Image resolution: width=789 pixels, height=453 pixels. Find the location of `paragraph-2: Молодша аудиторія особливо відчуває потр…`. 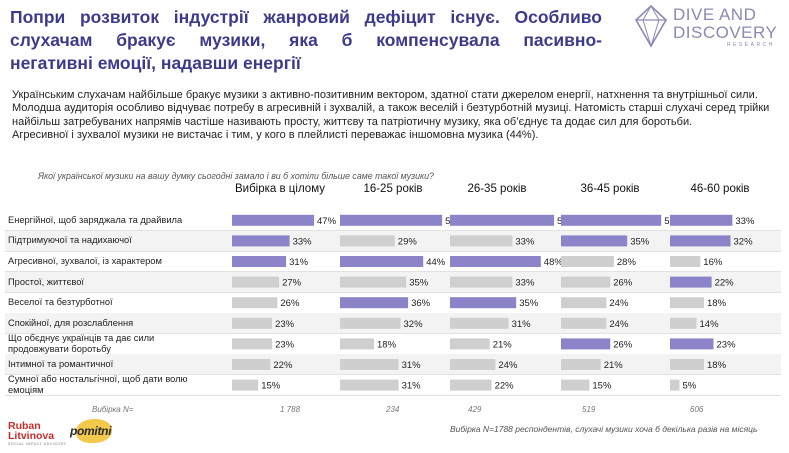

paragraph-2: Молодша аудиторія особливо відчуває потр… is located at coordinates (391, 115).